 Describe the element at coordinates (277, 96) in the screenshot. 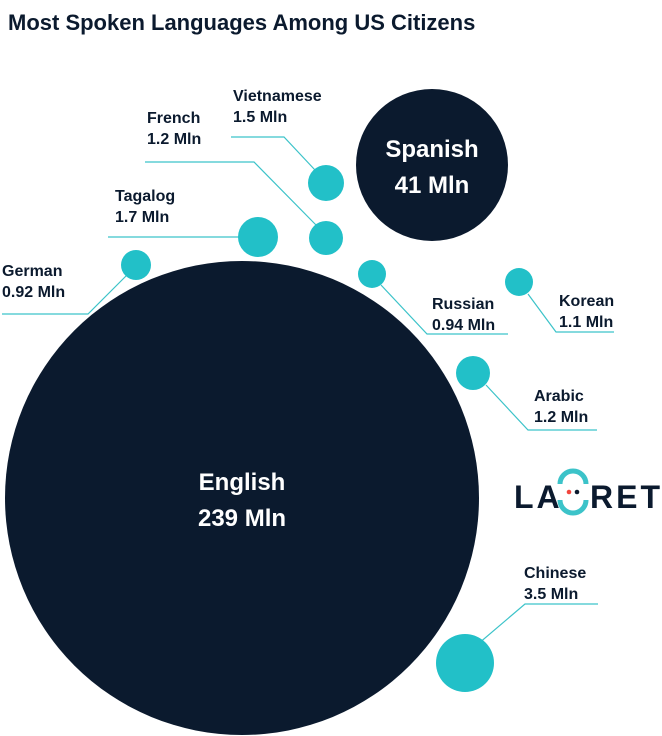

I see `bubble-label-vietnamese: Vietnamese` at that location.